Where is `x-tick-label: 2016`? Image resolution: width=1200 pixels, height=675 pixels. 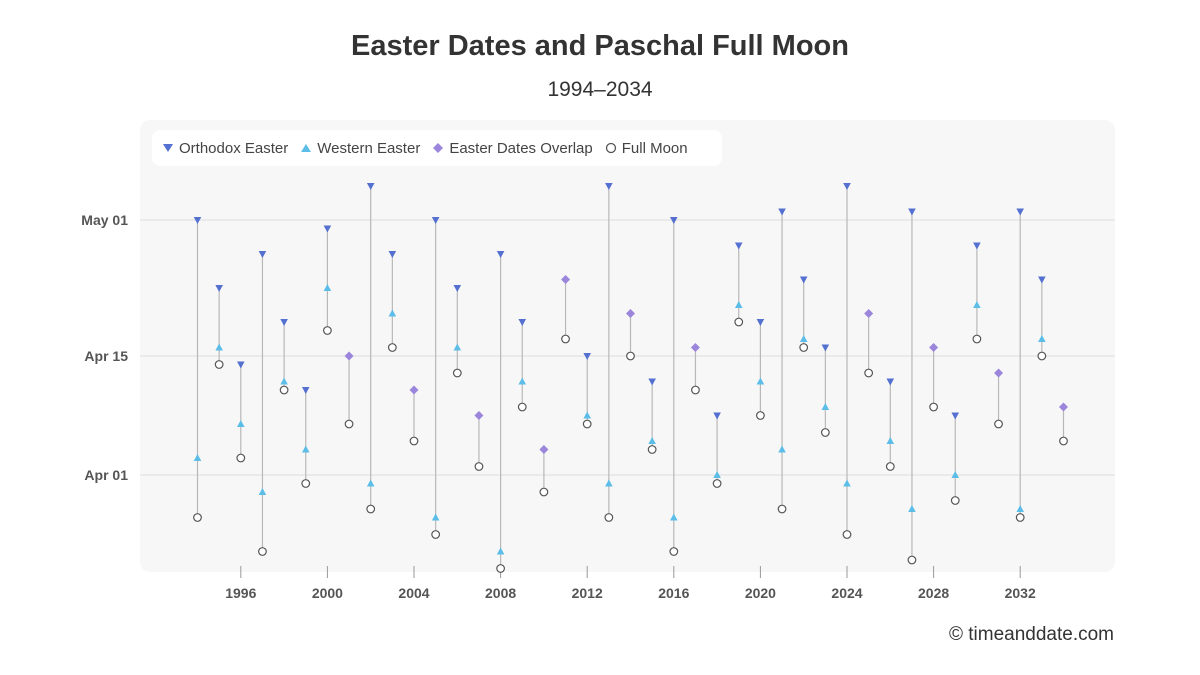
x-tick-label: 2016 is located at coordinates (673, 593).